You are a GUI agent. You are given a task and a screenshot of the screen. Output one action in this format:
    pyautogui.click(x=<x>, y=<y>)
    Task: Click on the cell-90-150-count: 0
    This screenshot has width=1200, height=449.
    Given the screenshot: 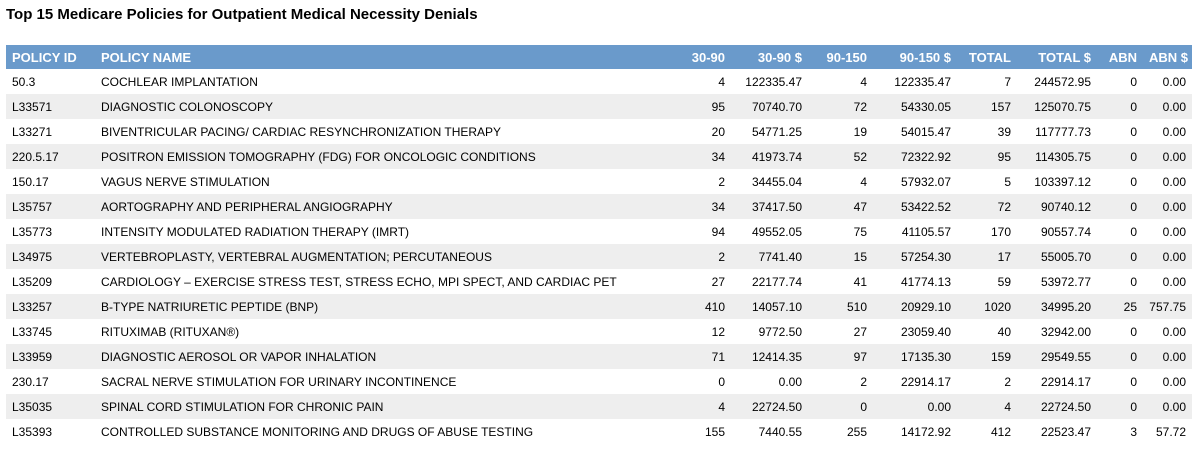 What is the action you would take?
    pyautogui.click(x=840, y=406)
    